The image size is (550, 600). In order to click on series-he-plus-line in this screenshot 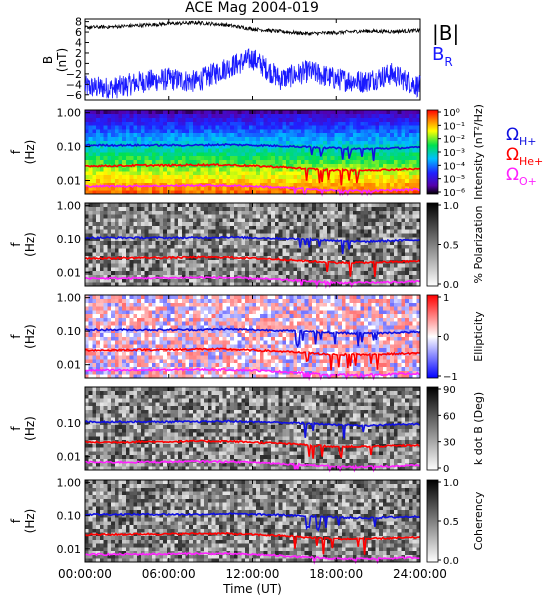, I will do `click(252, 266)`.